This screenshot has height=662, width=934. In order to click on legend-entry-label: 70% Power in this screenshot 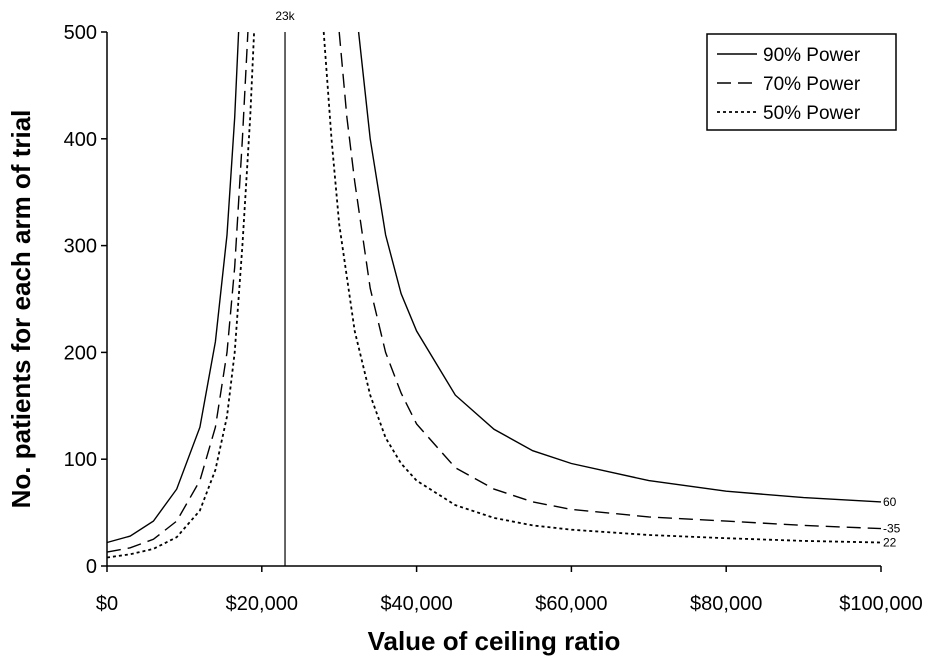, I will do `click(812, 84)`.